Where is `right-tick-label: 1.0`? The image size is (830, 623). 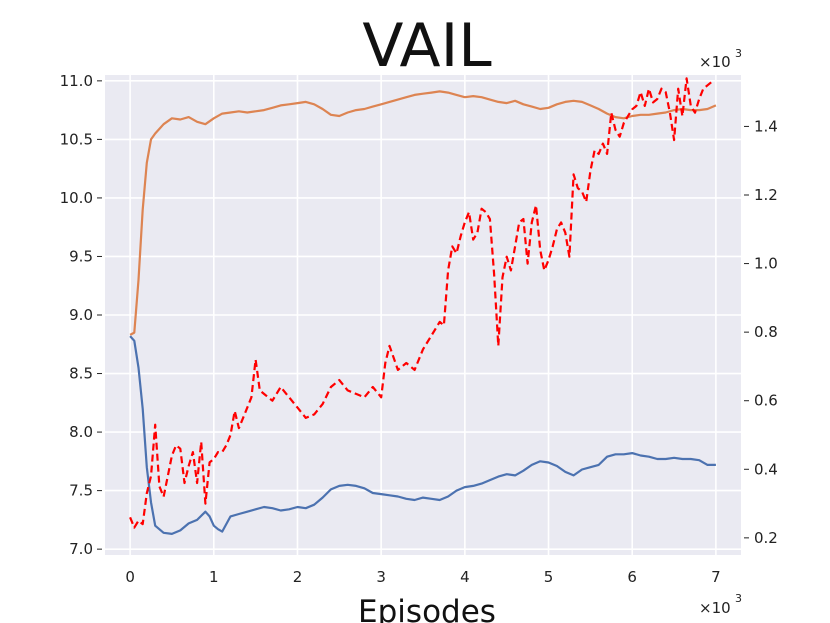
right-tick-label: 1.0 is located at coordinates (766, 264).